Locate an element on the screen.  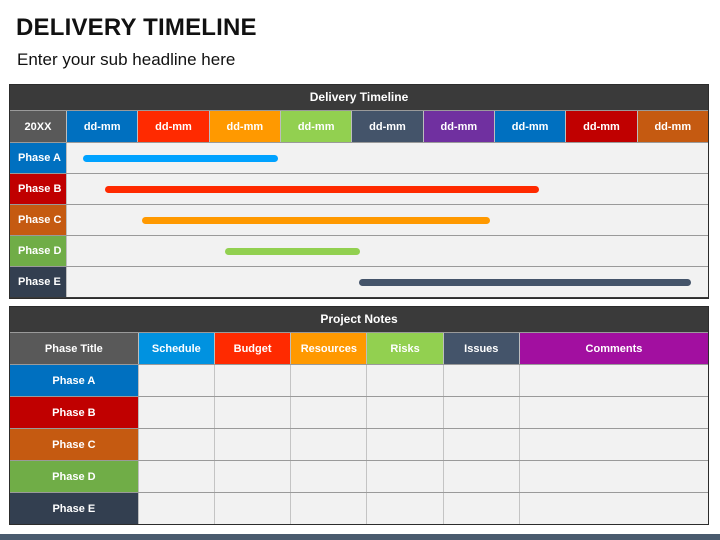
notes-row: Phase A is located at coordinates (359, 380).